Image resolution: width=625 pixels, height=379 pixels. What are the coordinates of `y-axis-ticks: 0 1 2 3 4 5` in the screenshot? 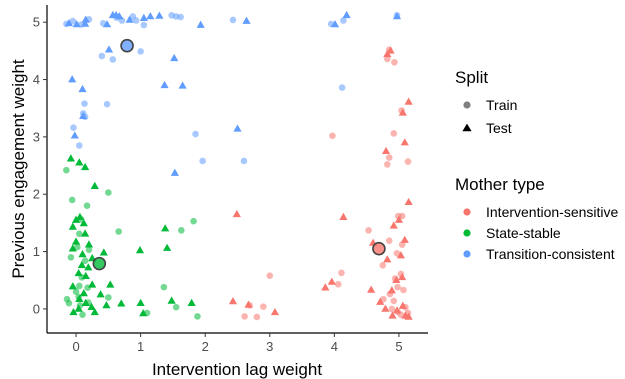 It's located at (40, 165).